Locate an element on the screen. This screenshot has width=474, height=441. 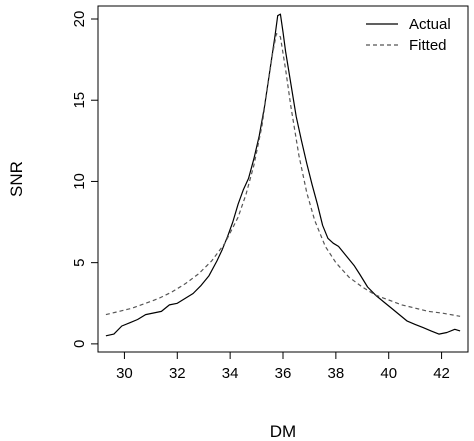
y-tick-label: 10 is located at coordinates (79, 181).